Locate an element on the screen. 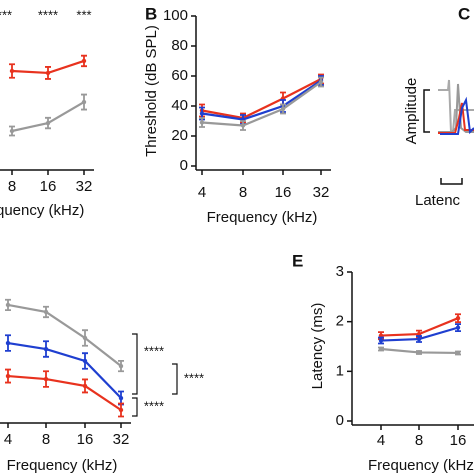 This screenshot has height=474, width=474. x-axis-label: Frequency (kHz is located at coordinates (421, 465).